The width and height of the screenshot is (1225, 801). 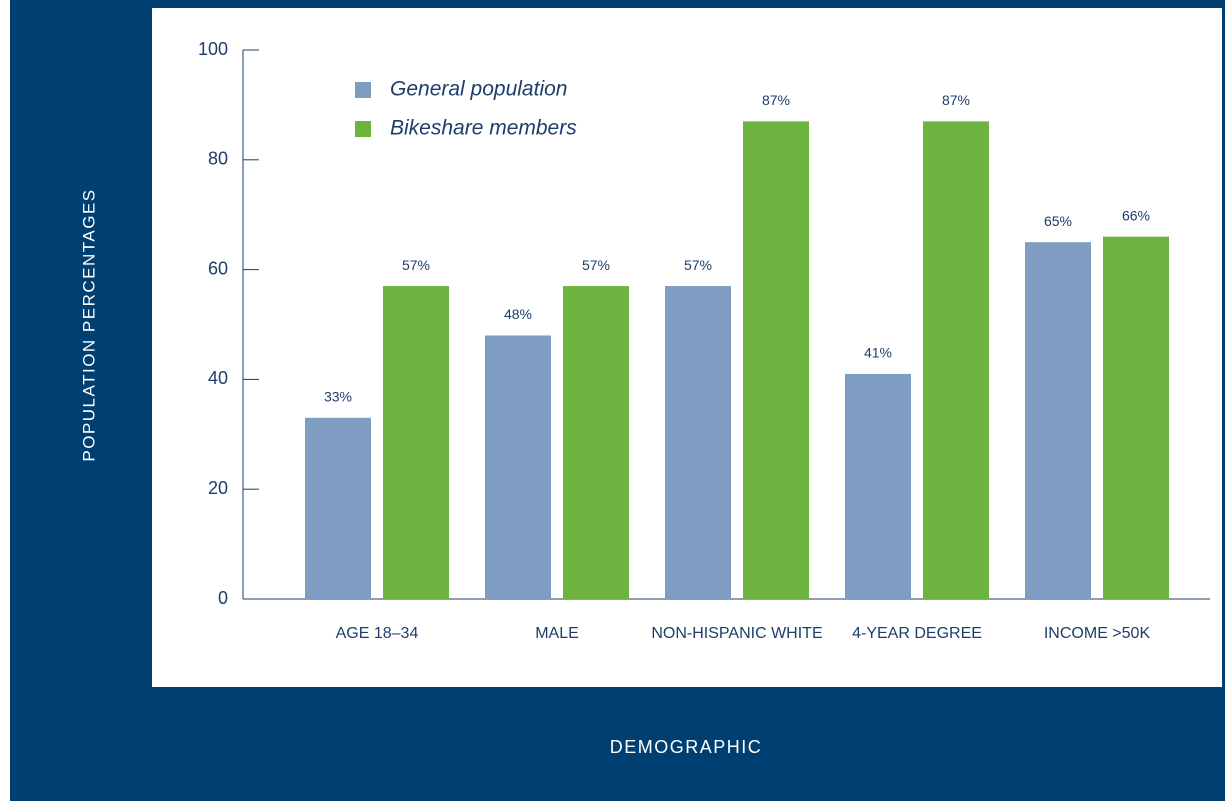 I want to click on y-tick-label: 100, so click(x=213, y=49).